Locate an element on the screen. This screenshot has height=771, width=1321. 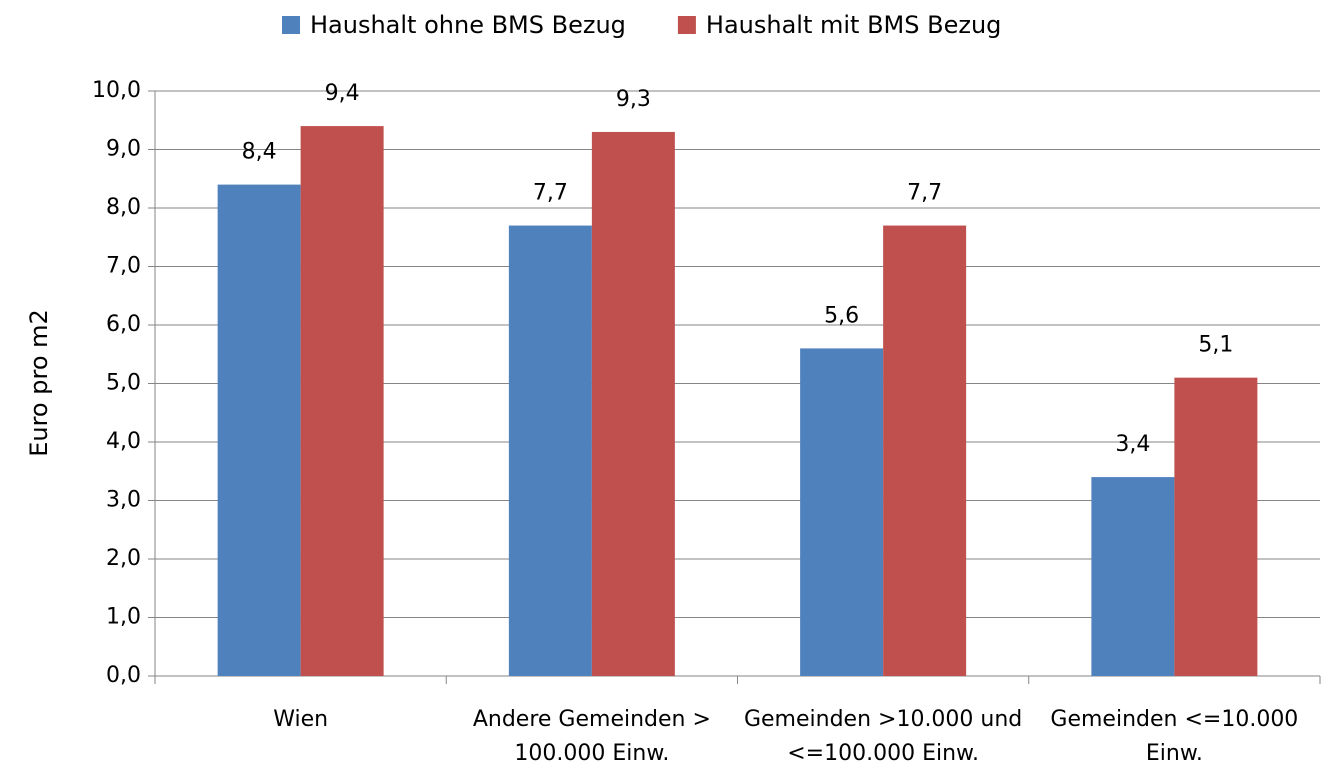
y-tick-label: 0,0 is located at coordinates (123, 675).